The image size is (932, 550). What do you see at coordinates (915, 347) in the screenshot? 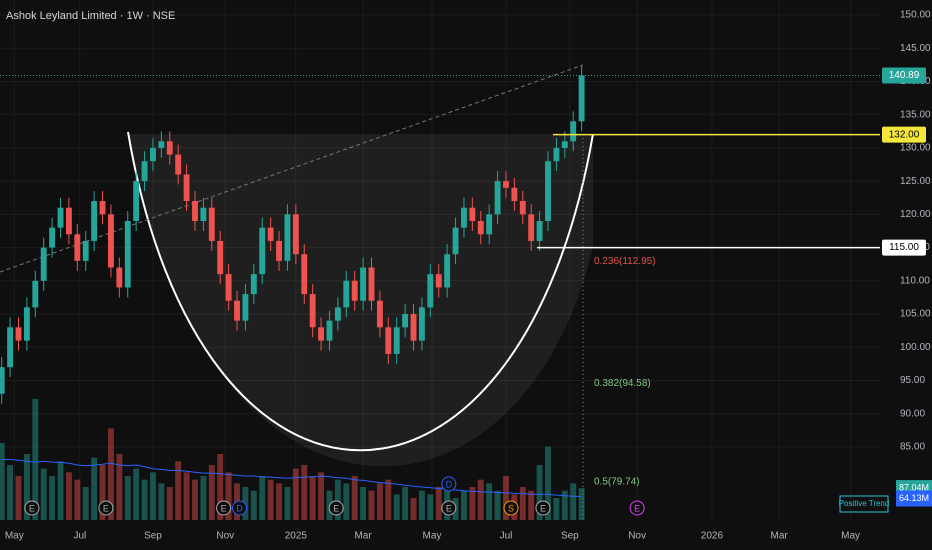
I see `y-tick-label: 100.00` at bounding box center [915, 347].